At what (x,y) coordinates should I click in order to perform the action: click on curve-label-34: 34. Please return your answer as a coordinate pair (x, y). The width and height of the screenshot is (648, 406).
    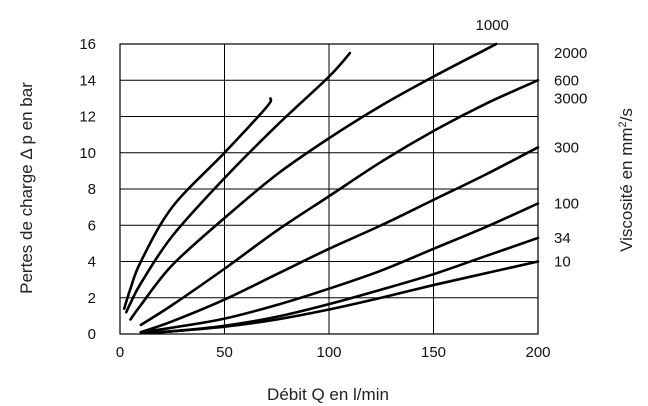
    Looking at the image, I should click on (562, 238).